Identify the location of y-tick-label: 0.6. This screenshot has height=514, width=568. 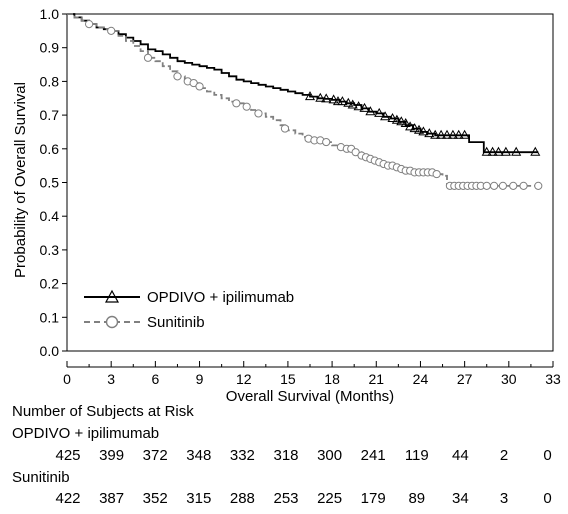
(50, 149).